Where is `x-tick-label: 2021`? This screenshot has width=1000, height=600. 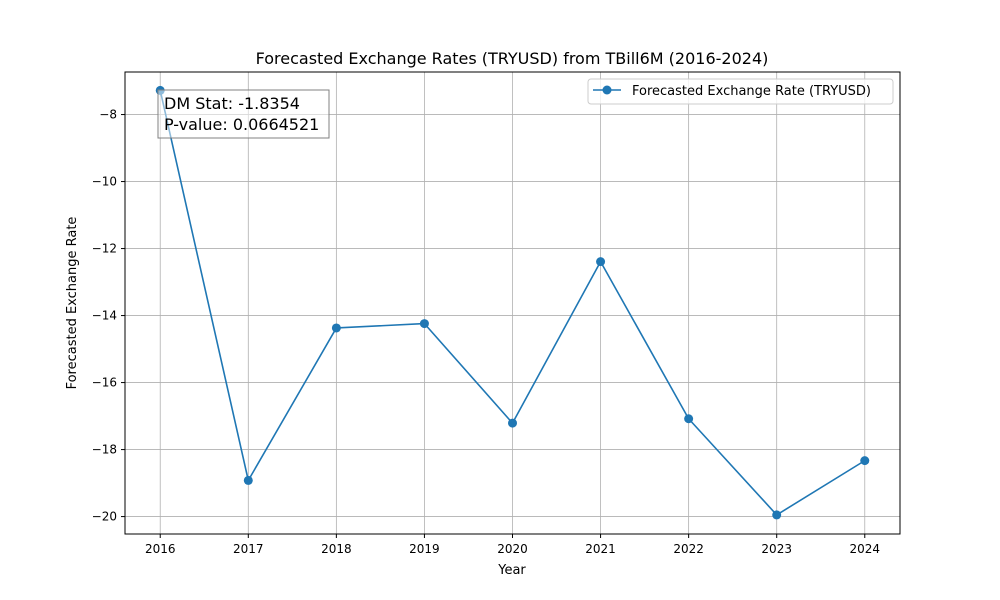
x-tick-label: 2021 is located at coordinates (600, 549).